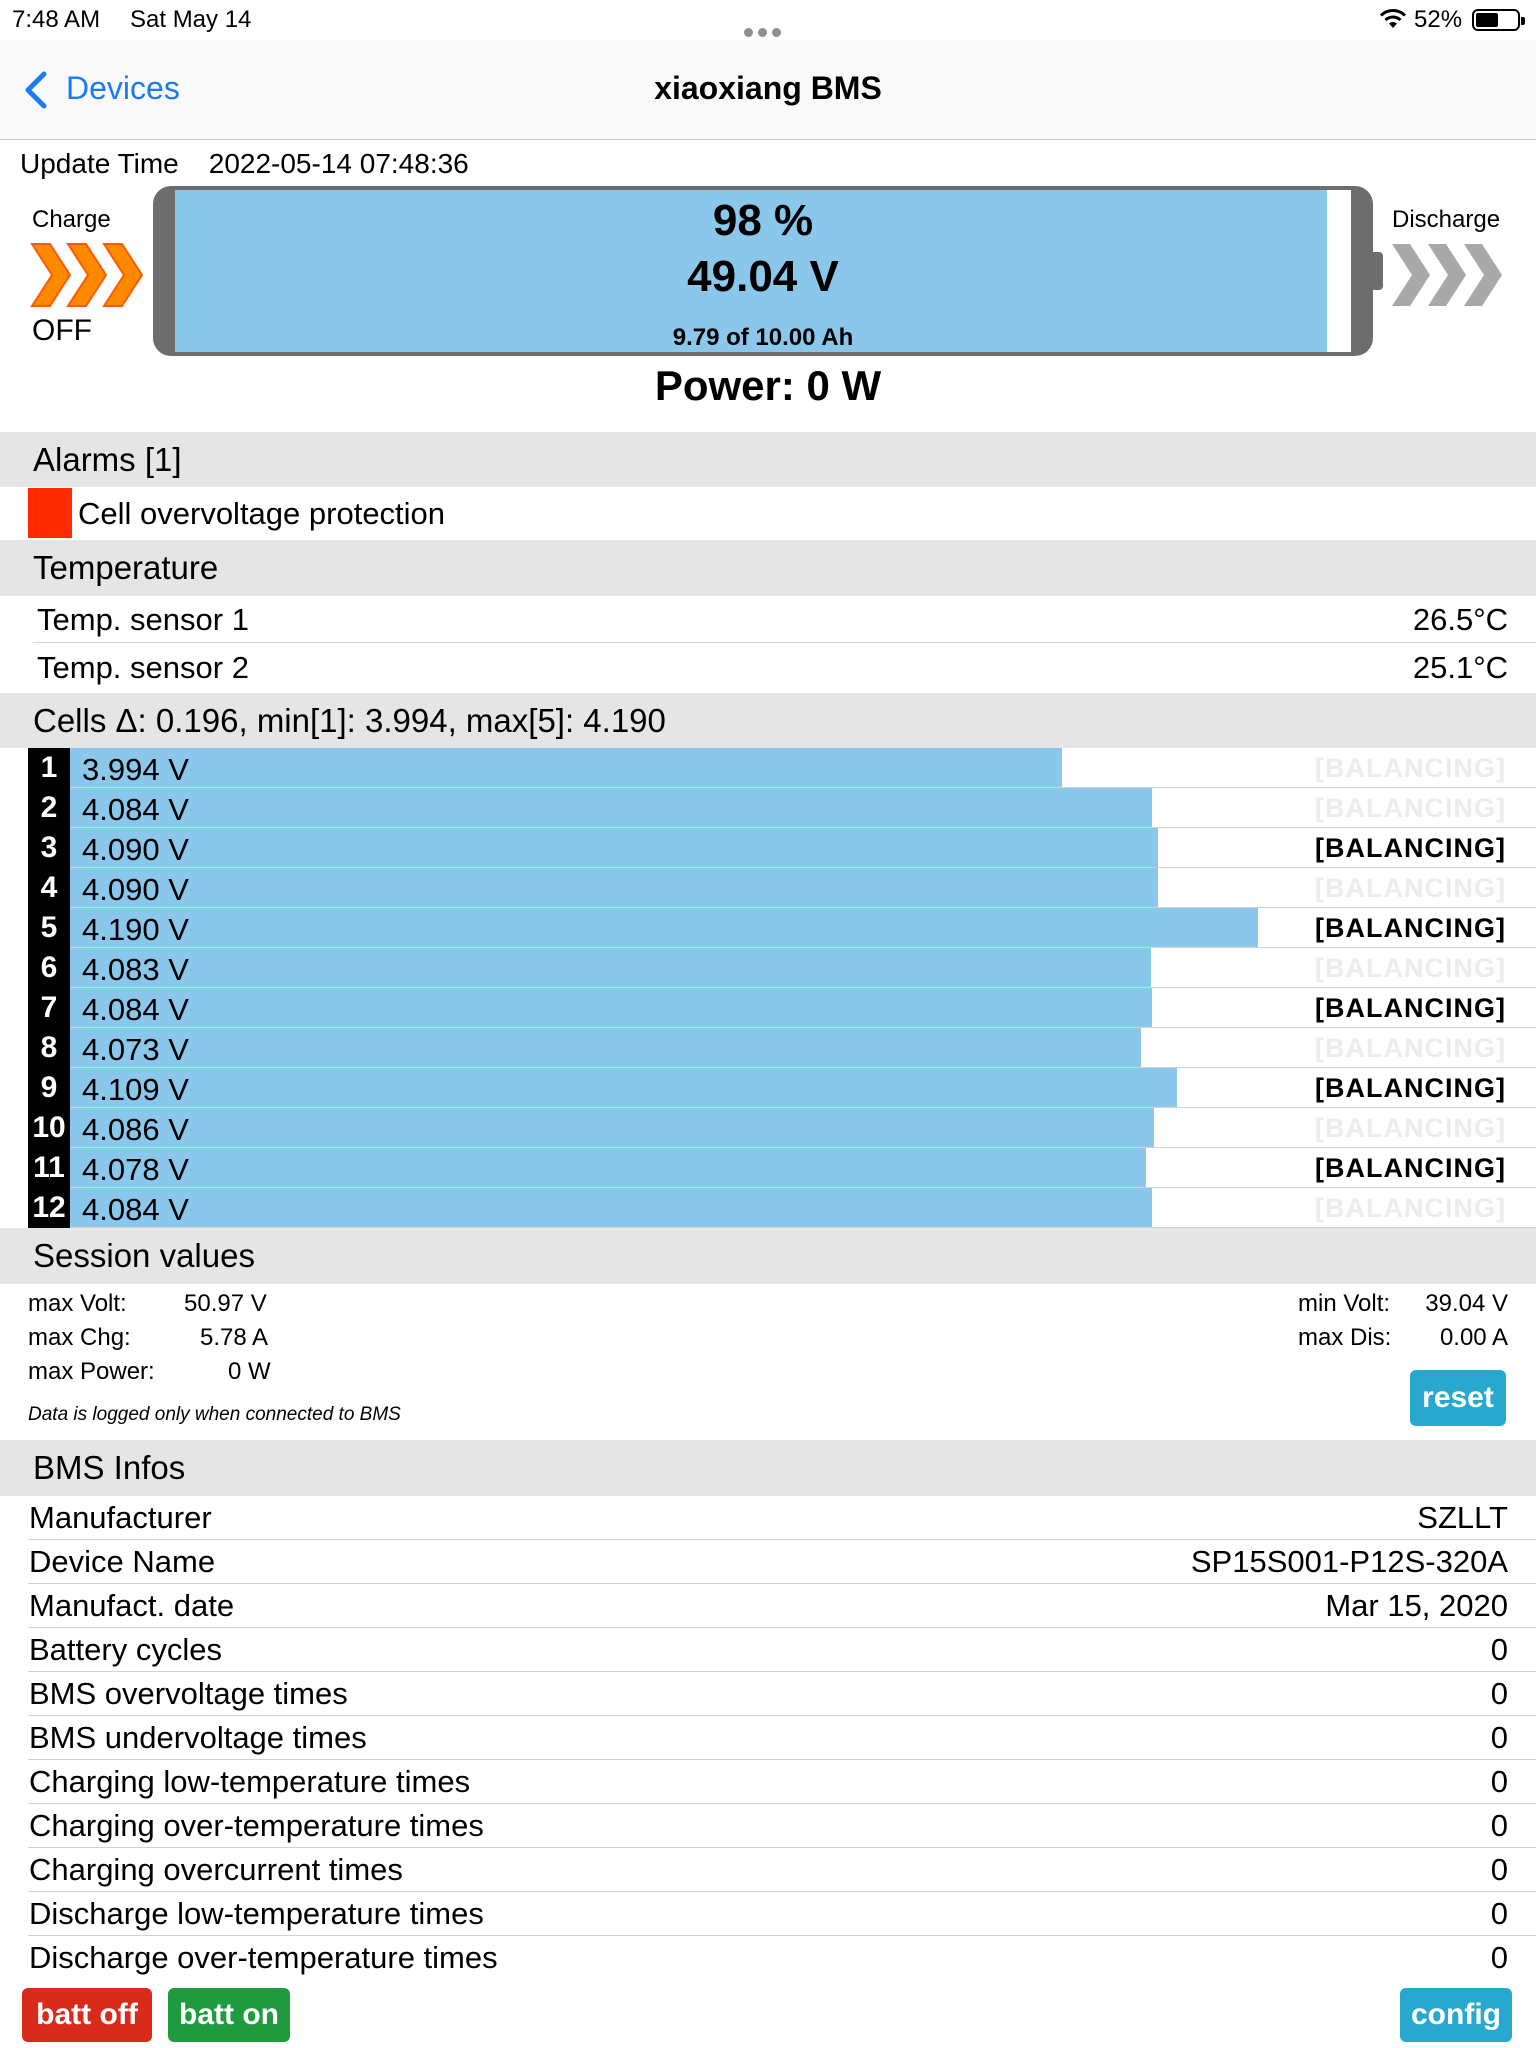 This screenshot has height=2048, width=1536. What do you see at coordinates (135, 889) in the screenshot?
I see `cell-voltage: 4.090 V` at bounding box center [135, 889].